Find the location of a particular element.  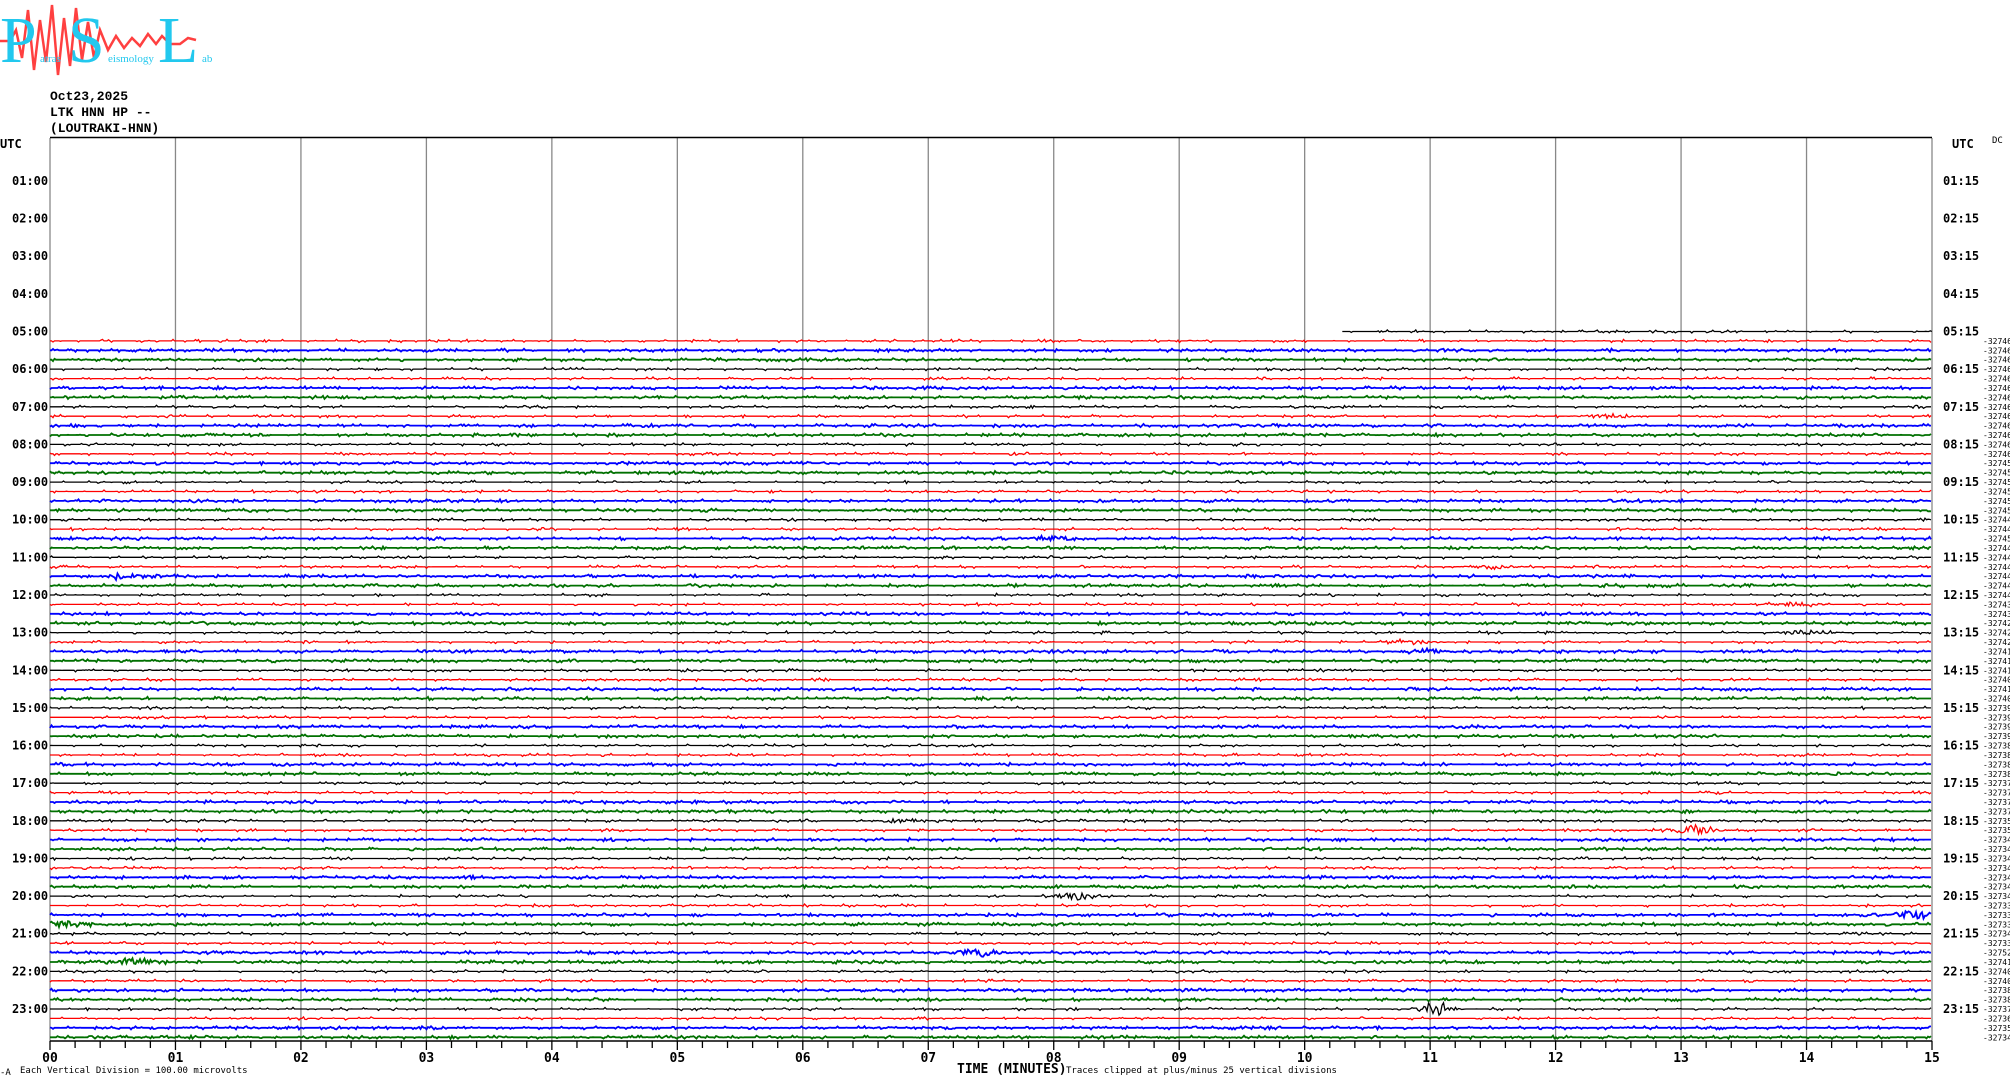

logo-wave is located at coordinates (98, 40).